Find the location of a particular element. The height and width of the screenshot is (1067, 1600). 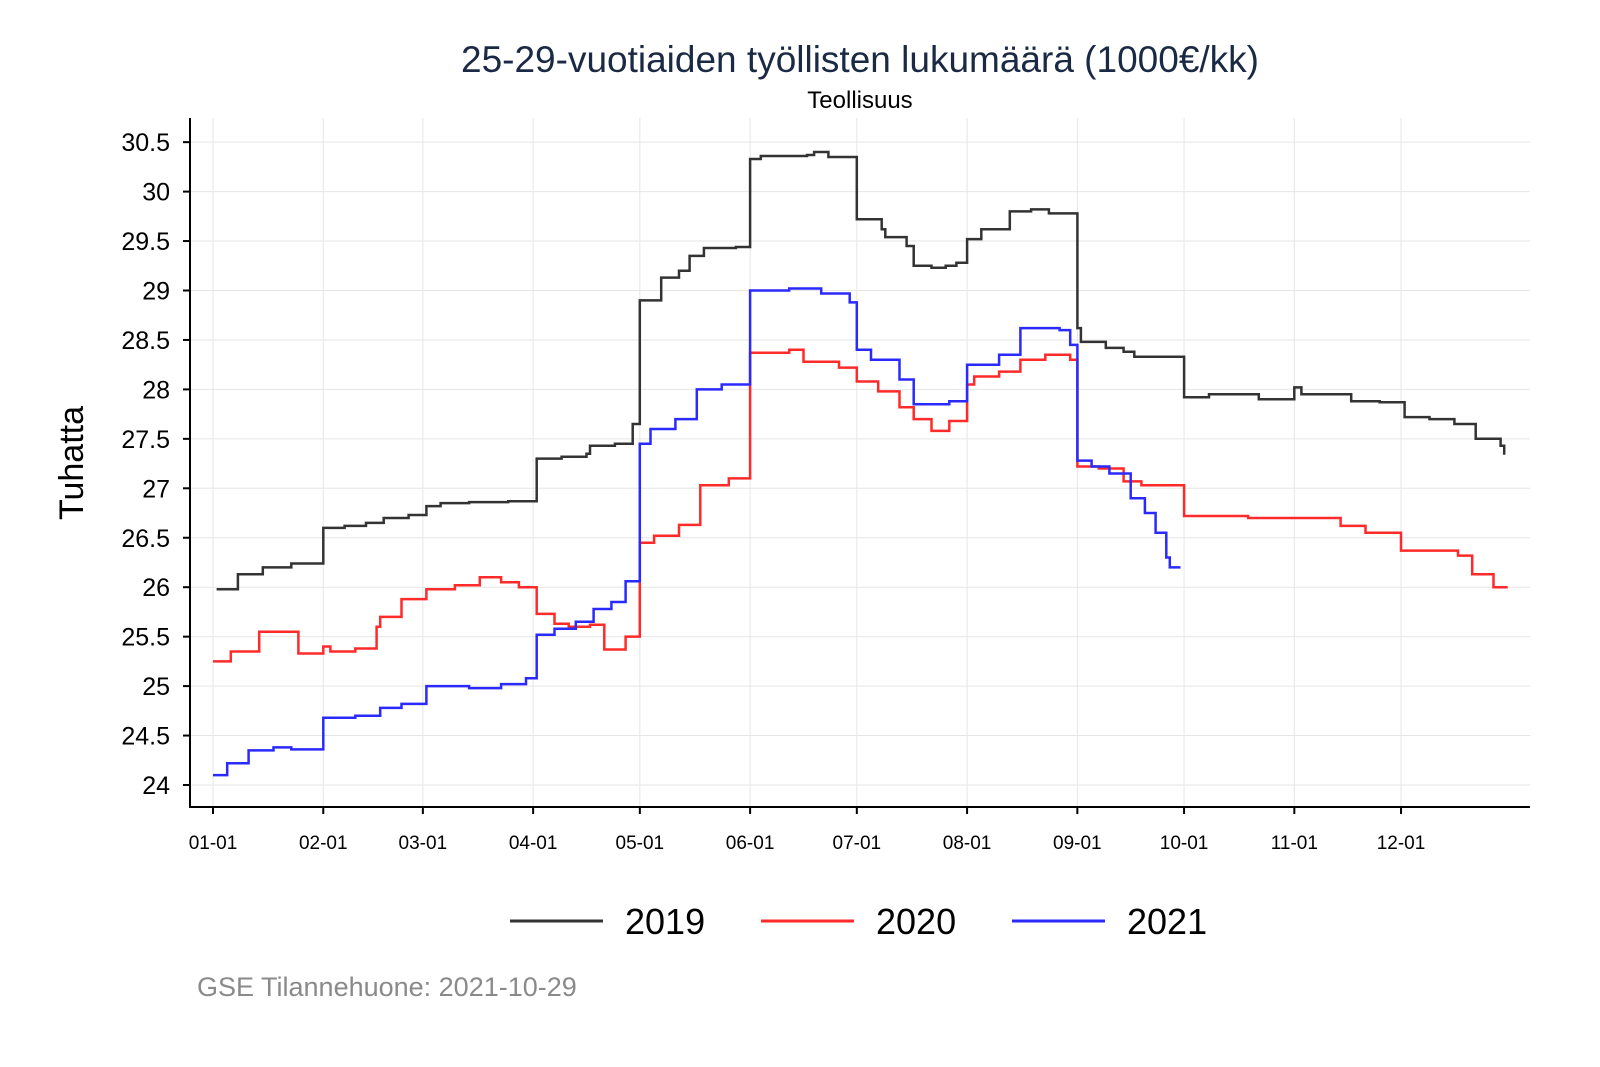

x-tick-label: 09-01 is located at coordinates (1077, 843).